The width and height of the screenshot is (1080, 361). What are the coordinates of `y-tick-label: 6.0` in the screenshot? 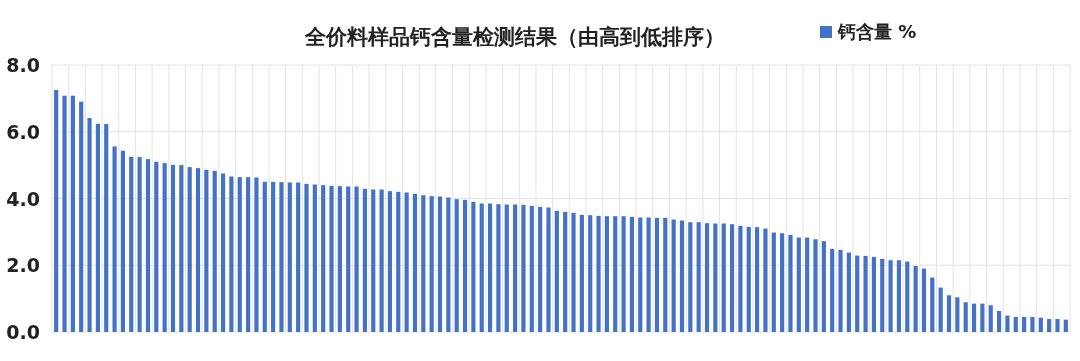 It's located at (23, 131).